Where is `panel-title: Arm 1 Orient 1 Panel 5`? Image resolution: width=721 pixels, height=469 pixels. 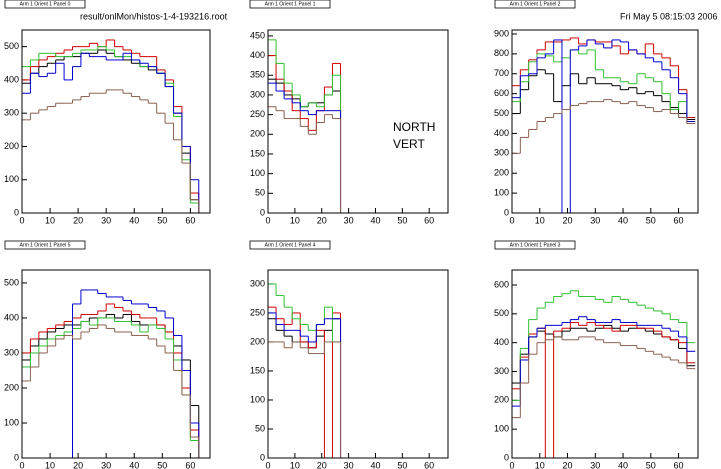
panel-title: Arm 1 Orient 1 Panel 5 is located at coordinates (45, 245).